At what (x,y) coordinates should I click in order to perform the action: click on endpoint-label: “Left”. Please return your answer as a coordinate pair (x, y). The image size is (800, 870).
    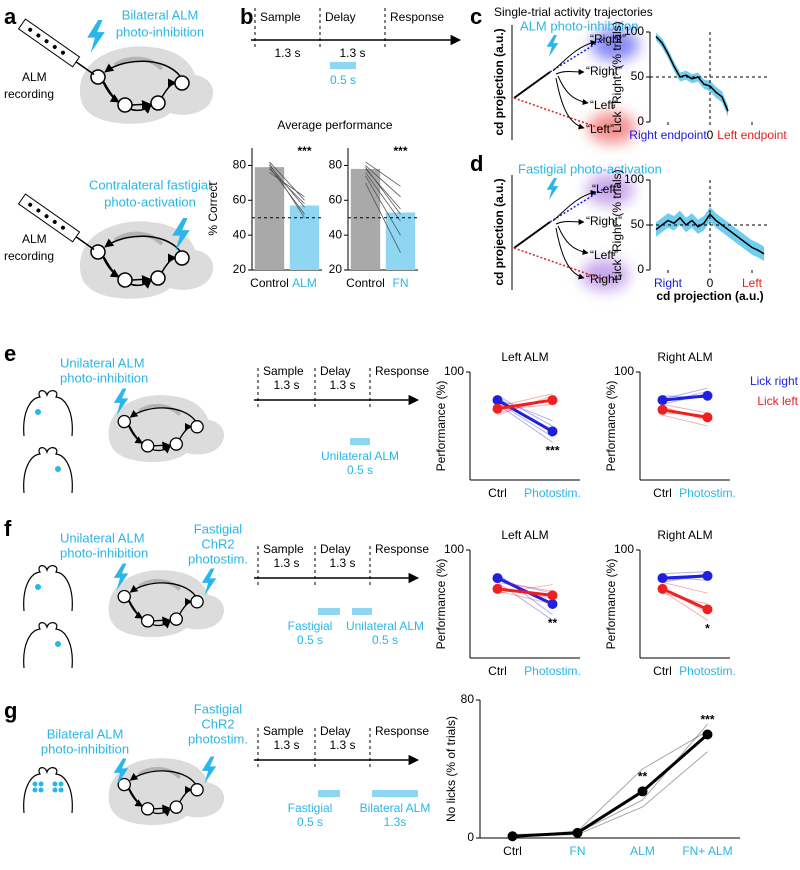
    Looking at the image, I should click on (606, 189).